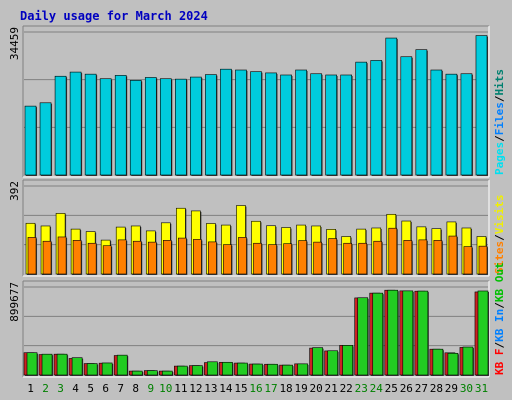 This screenshot has width=512, height=405. Describe the element at coordinates (240, 388) in the screenshot. I see `day-label: 15` at that location.